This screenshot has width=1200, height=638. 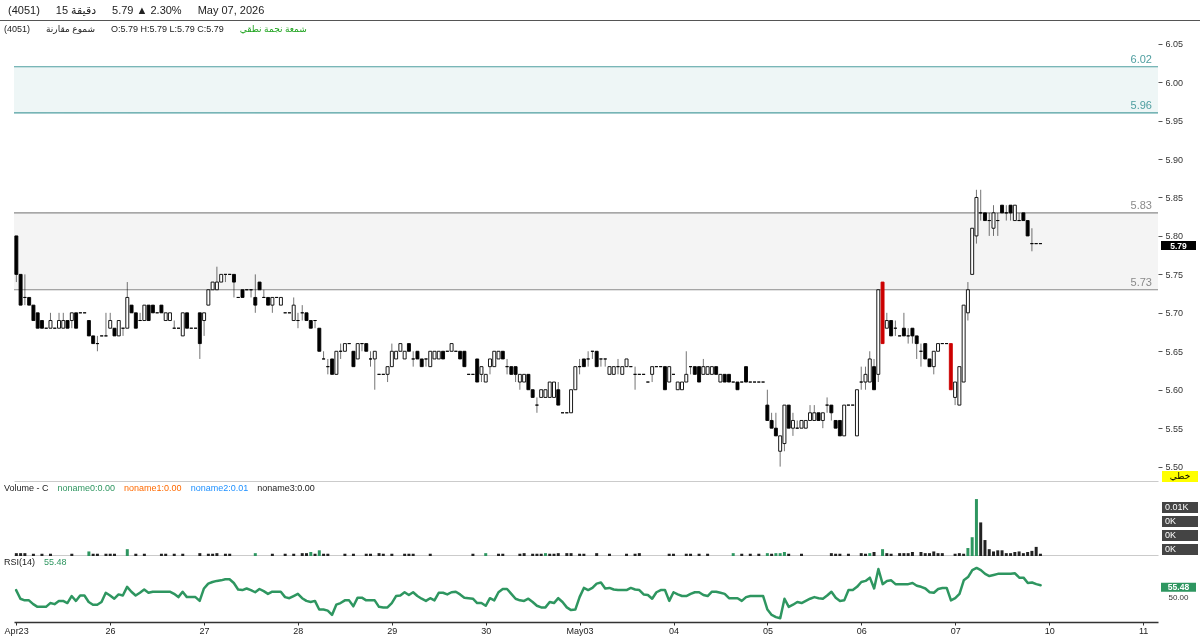 What do you see at coordinates (1141, 58) in the screenshot?
I see `ref-line-label: 6.02` at bounding box center [1141, 58].